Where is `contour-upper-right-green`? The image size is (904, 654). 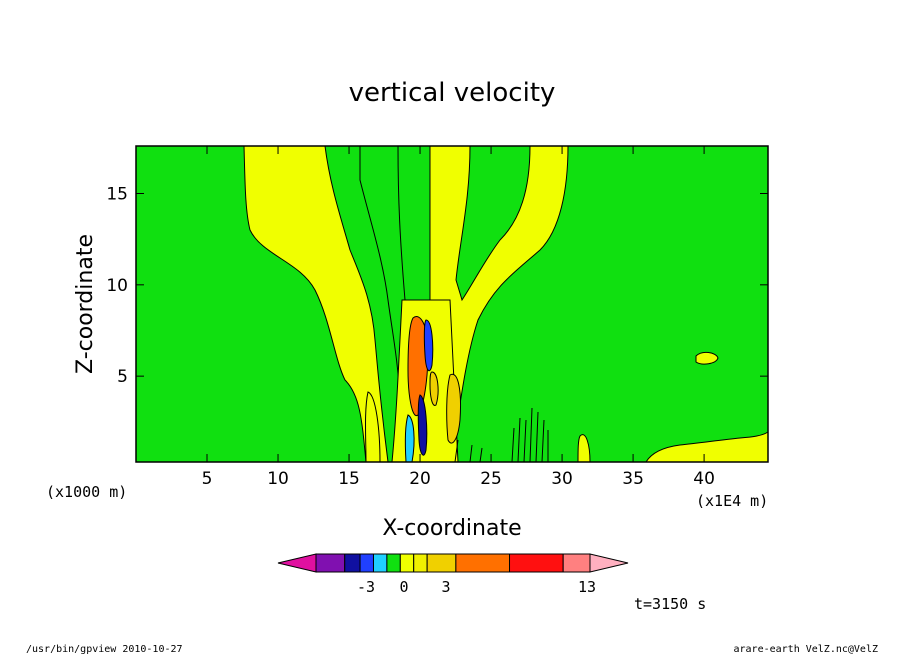 contour-upper-right-green is located at coordinates (493, 223).